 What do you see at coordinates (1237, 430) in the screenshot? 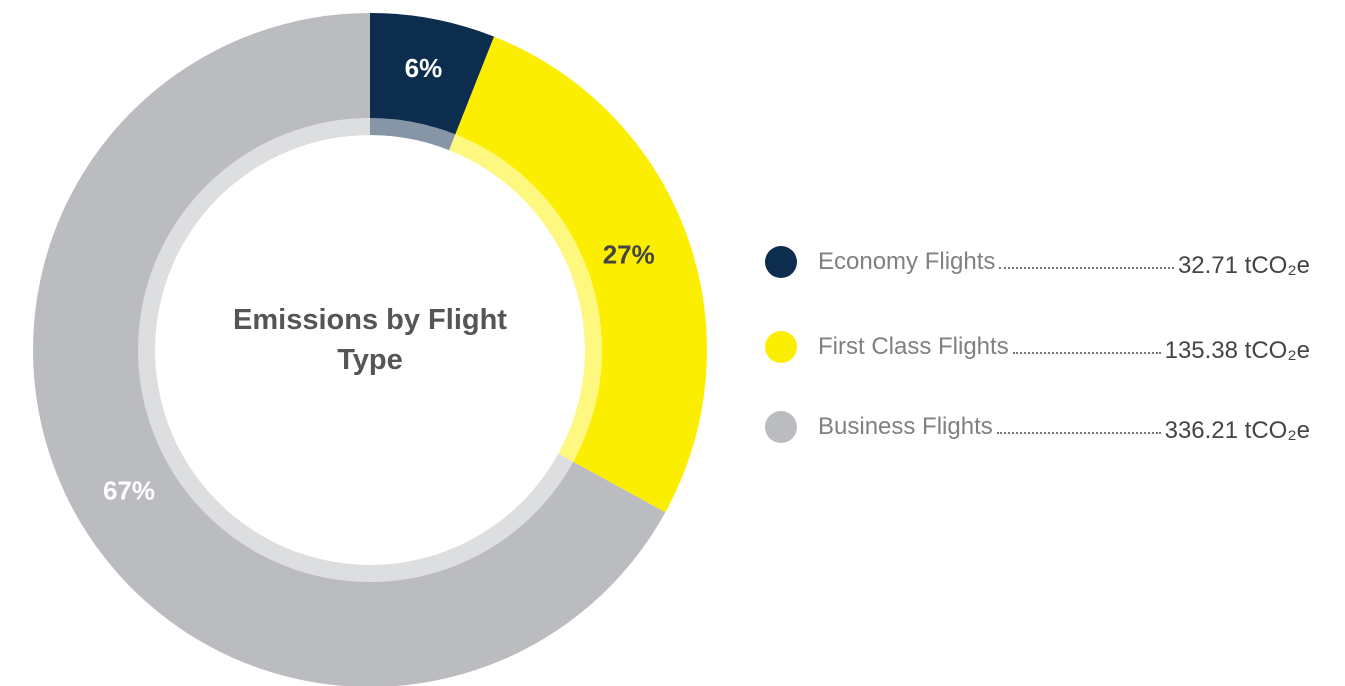
I see `legend-value: 336.21 tCO₂e` at bounding box center [1237, 430].